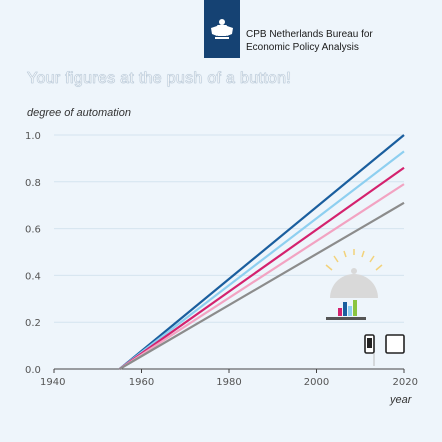  I want to click on phone-tablet-icon, so click(384, 350).